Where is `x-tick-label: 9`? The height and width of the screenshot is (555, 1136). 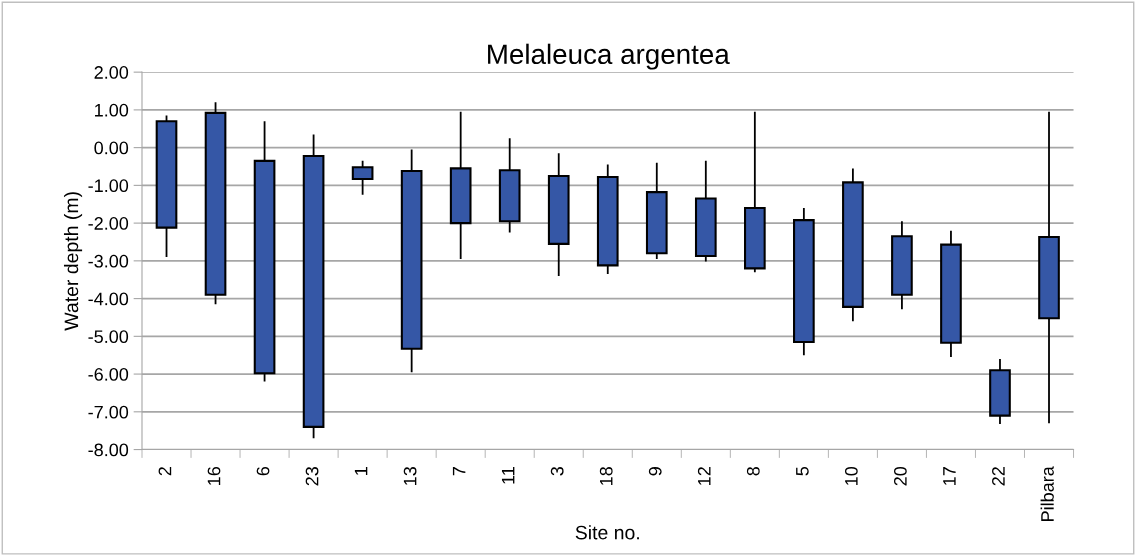
x-tick-label: 9 is located at coordinates (655, 471).